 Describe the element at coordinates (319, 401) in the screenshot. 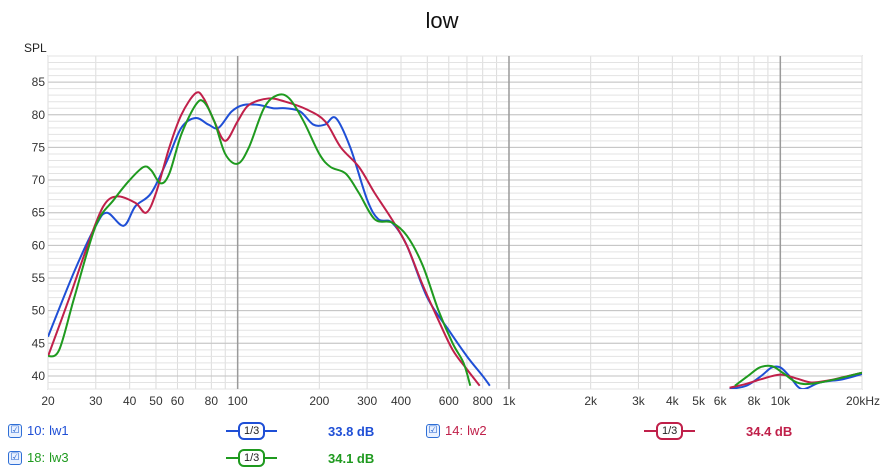

I see `x-tick-label: 200` at that location.